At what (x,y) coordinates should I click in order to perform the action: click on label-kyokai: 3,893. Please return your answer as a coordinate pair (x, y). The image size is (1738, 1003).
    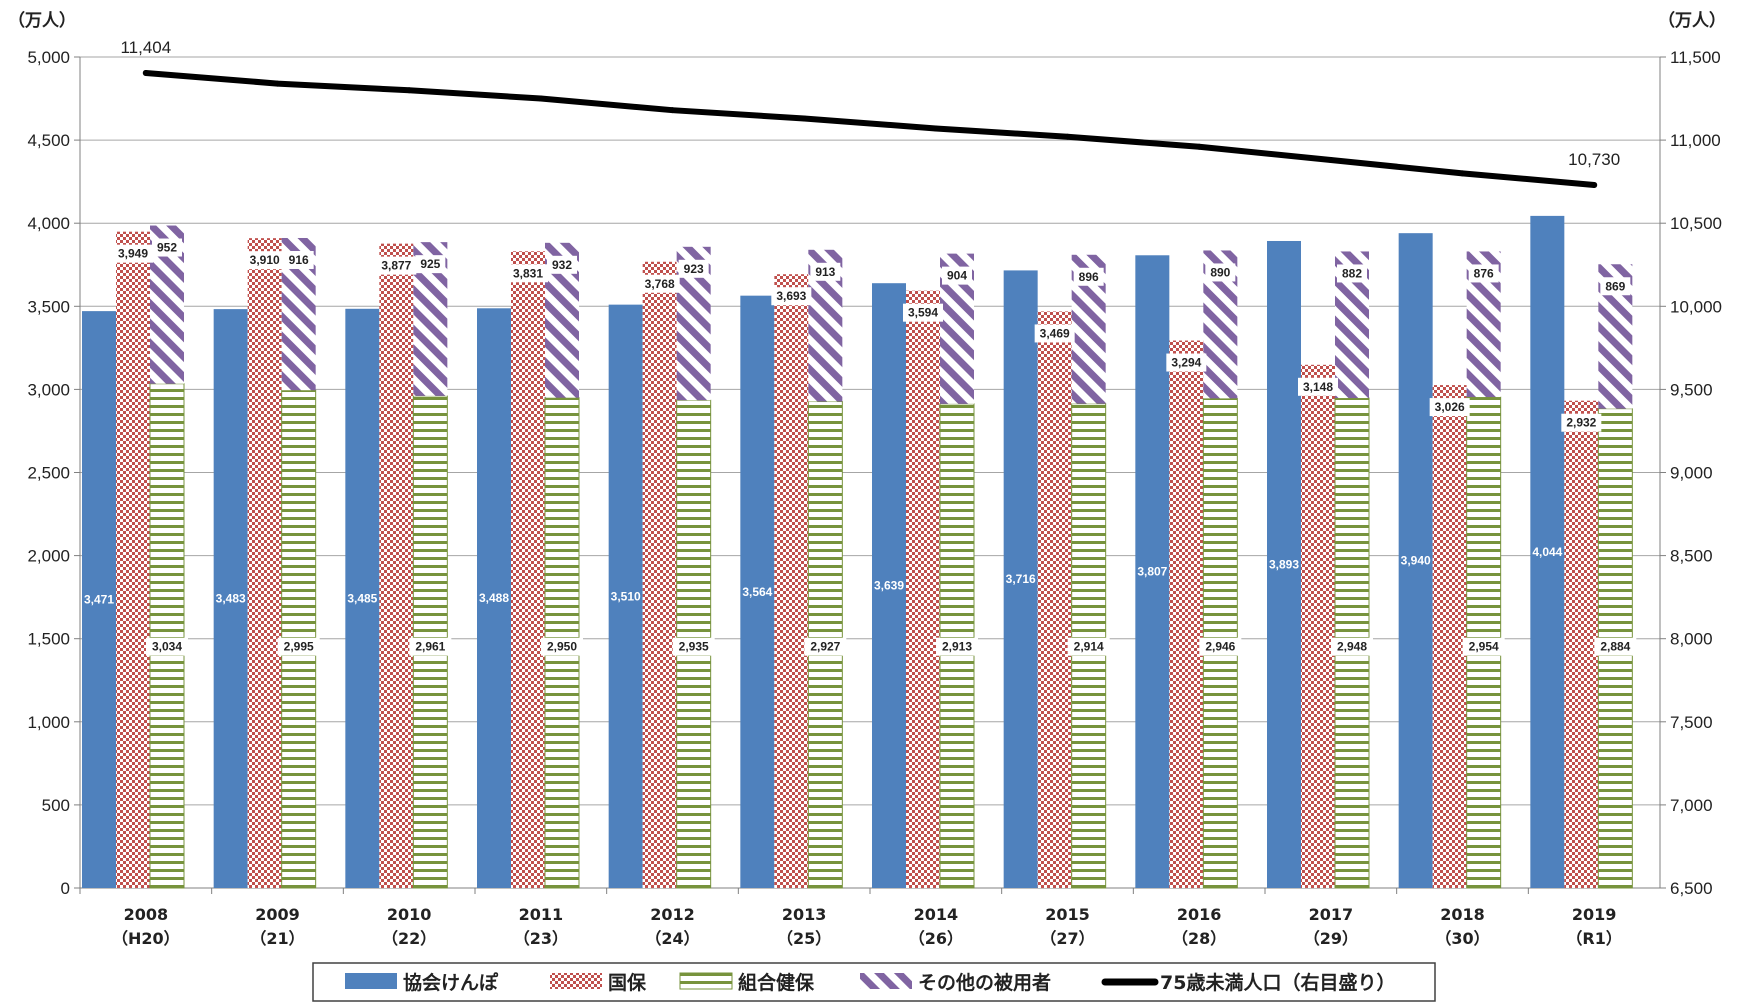
    Looking at the image, I should click on (1284, 564).